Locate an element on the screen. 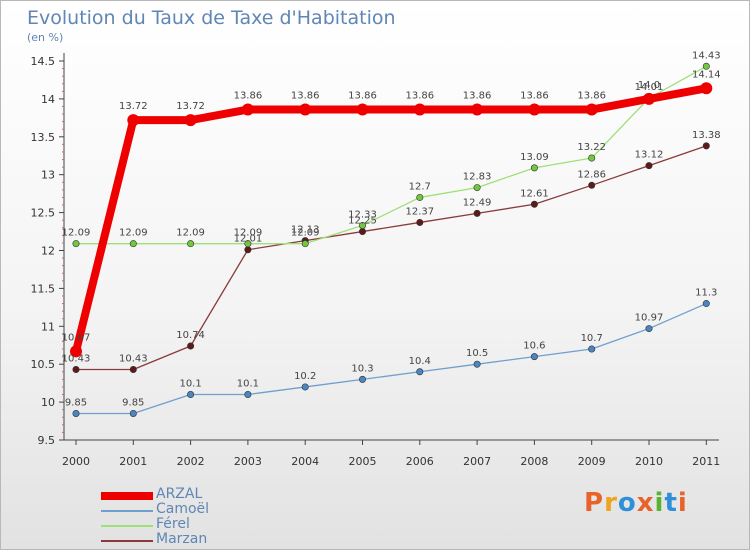  x-tick-label: 2005 is located at coordinates (363, 461).